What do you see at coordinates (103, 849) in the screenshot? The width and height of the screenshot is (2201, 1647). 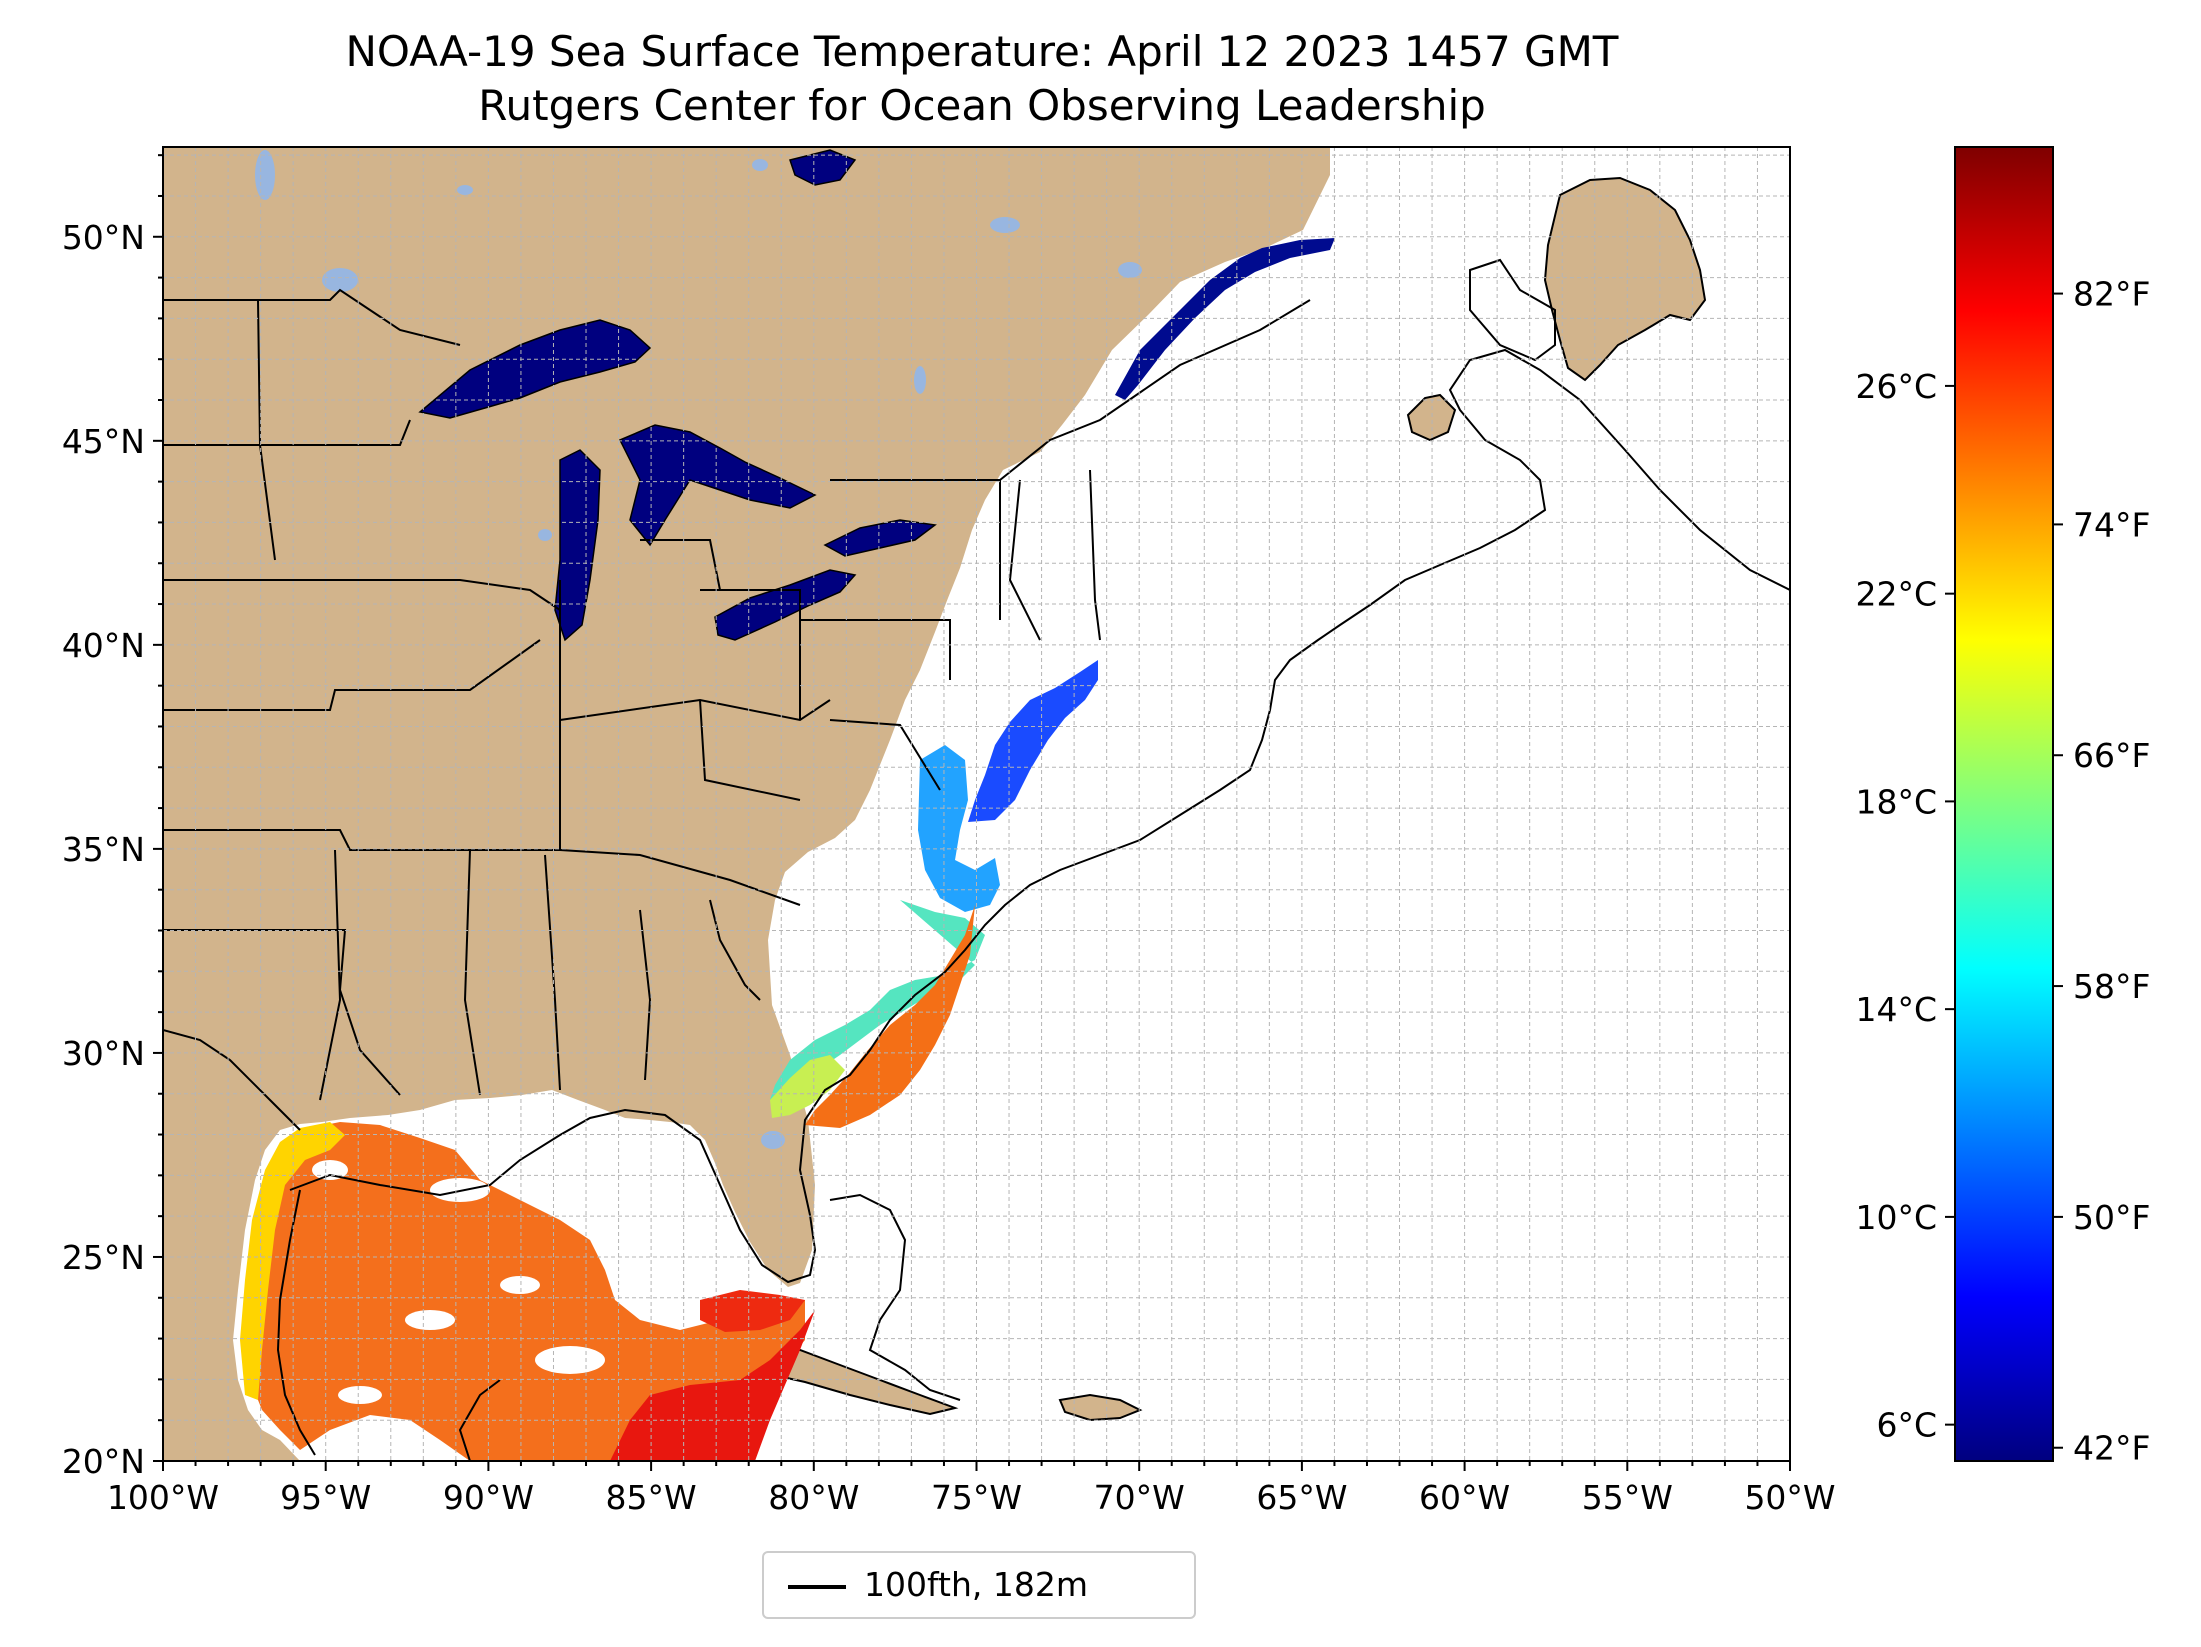 I see `lat-tick-label: 35°N` at bounding box center [103, 849].